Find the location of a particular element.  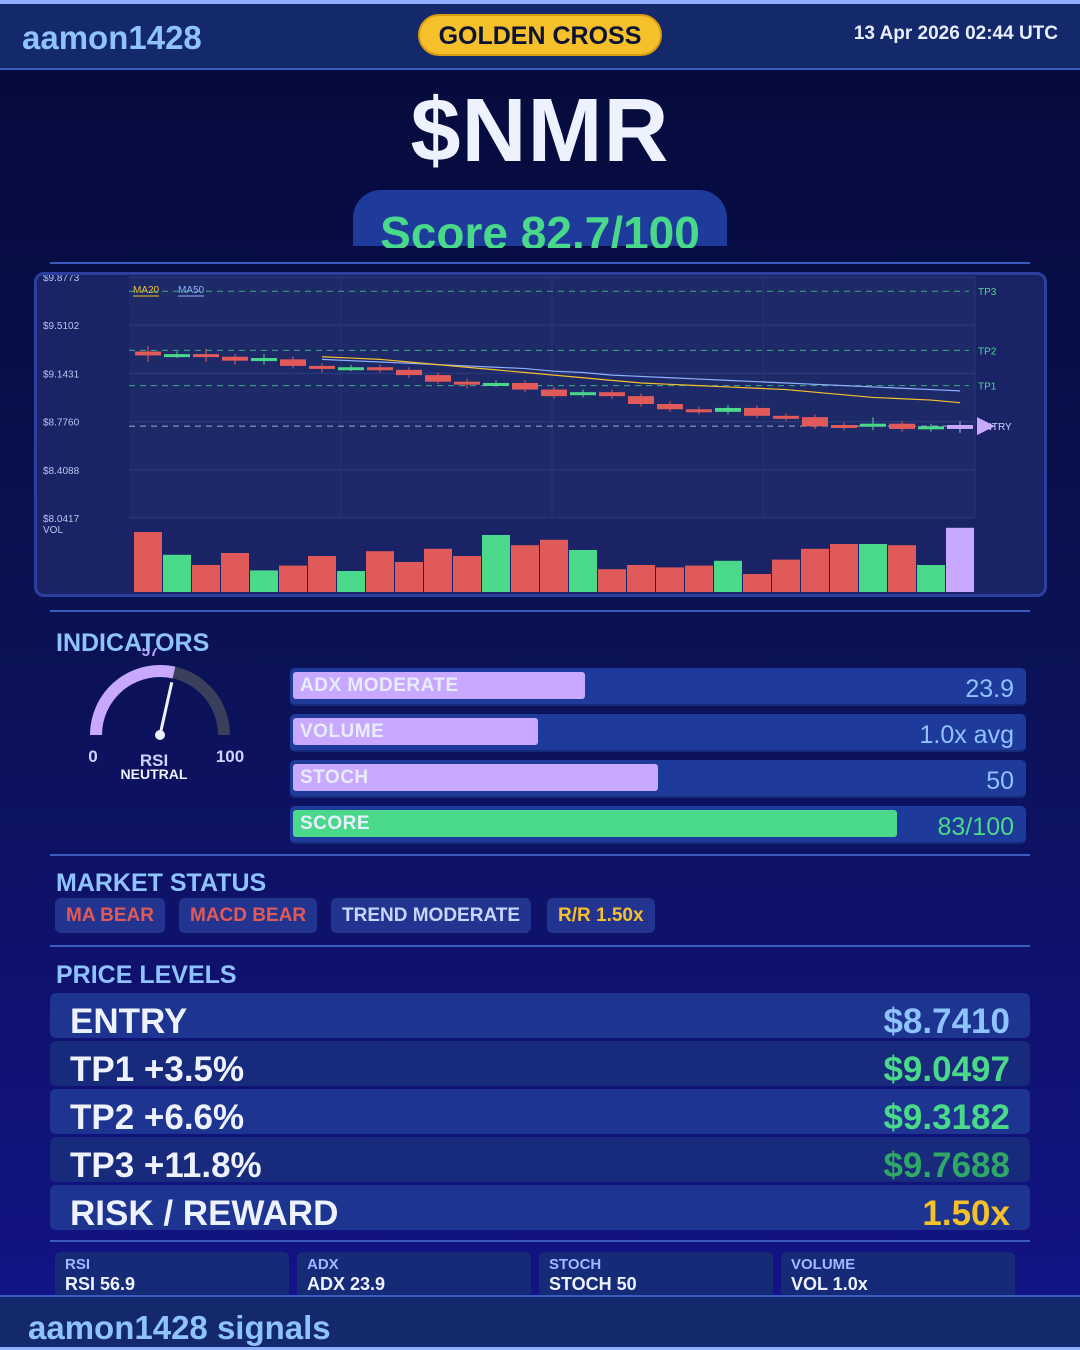

status-tag-macd: MACD BEAR is located at coordinates (248, 915).